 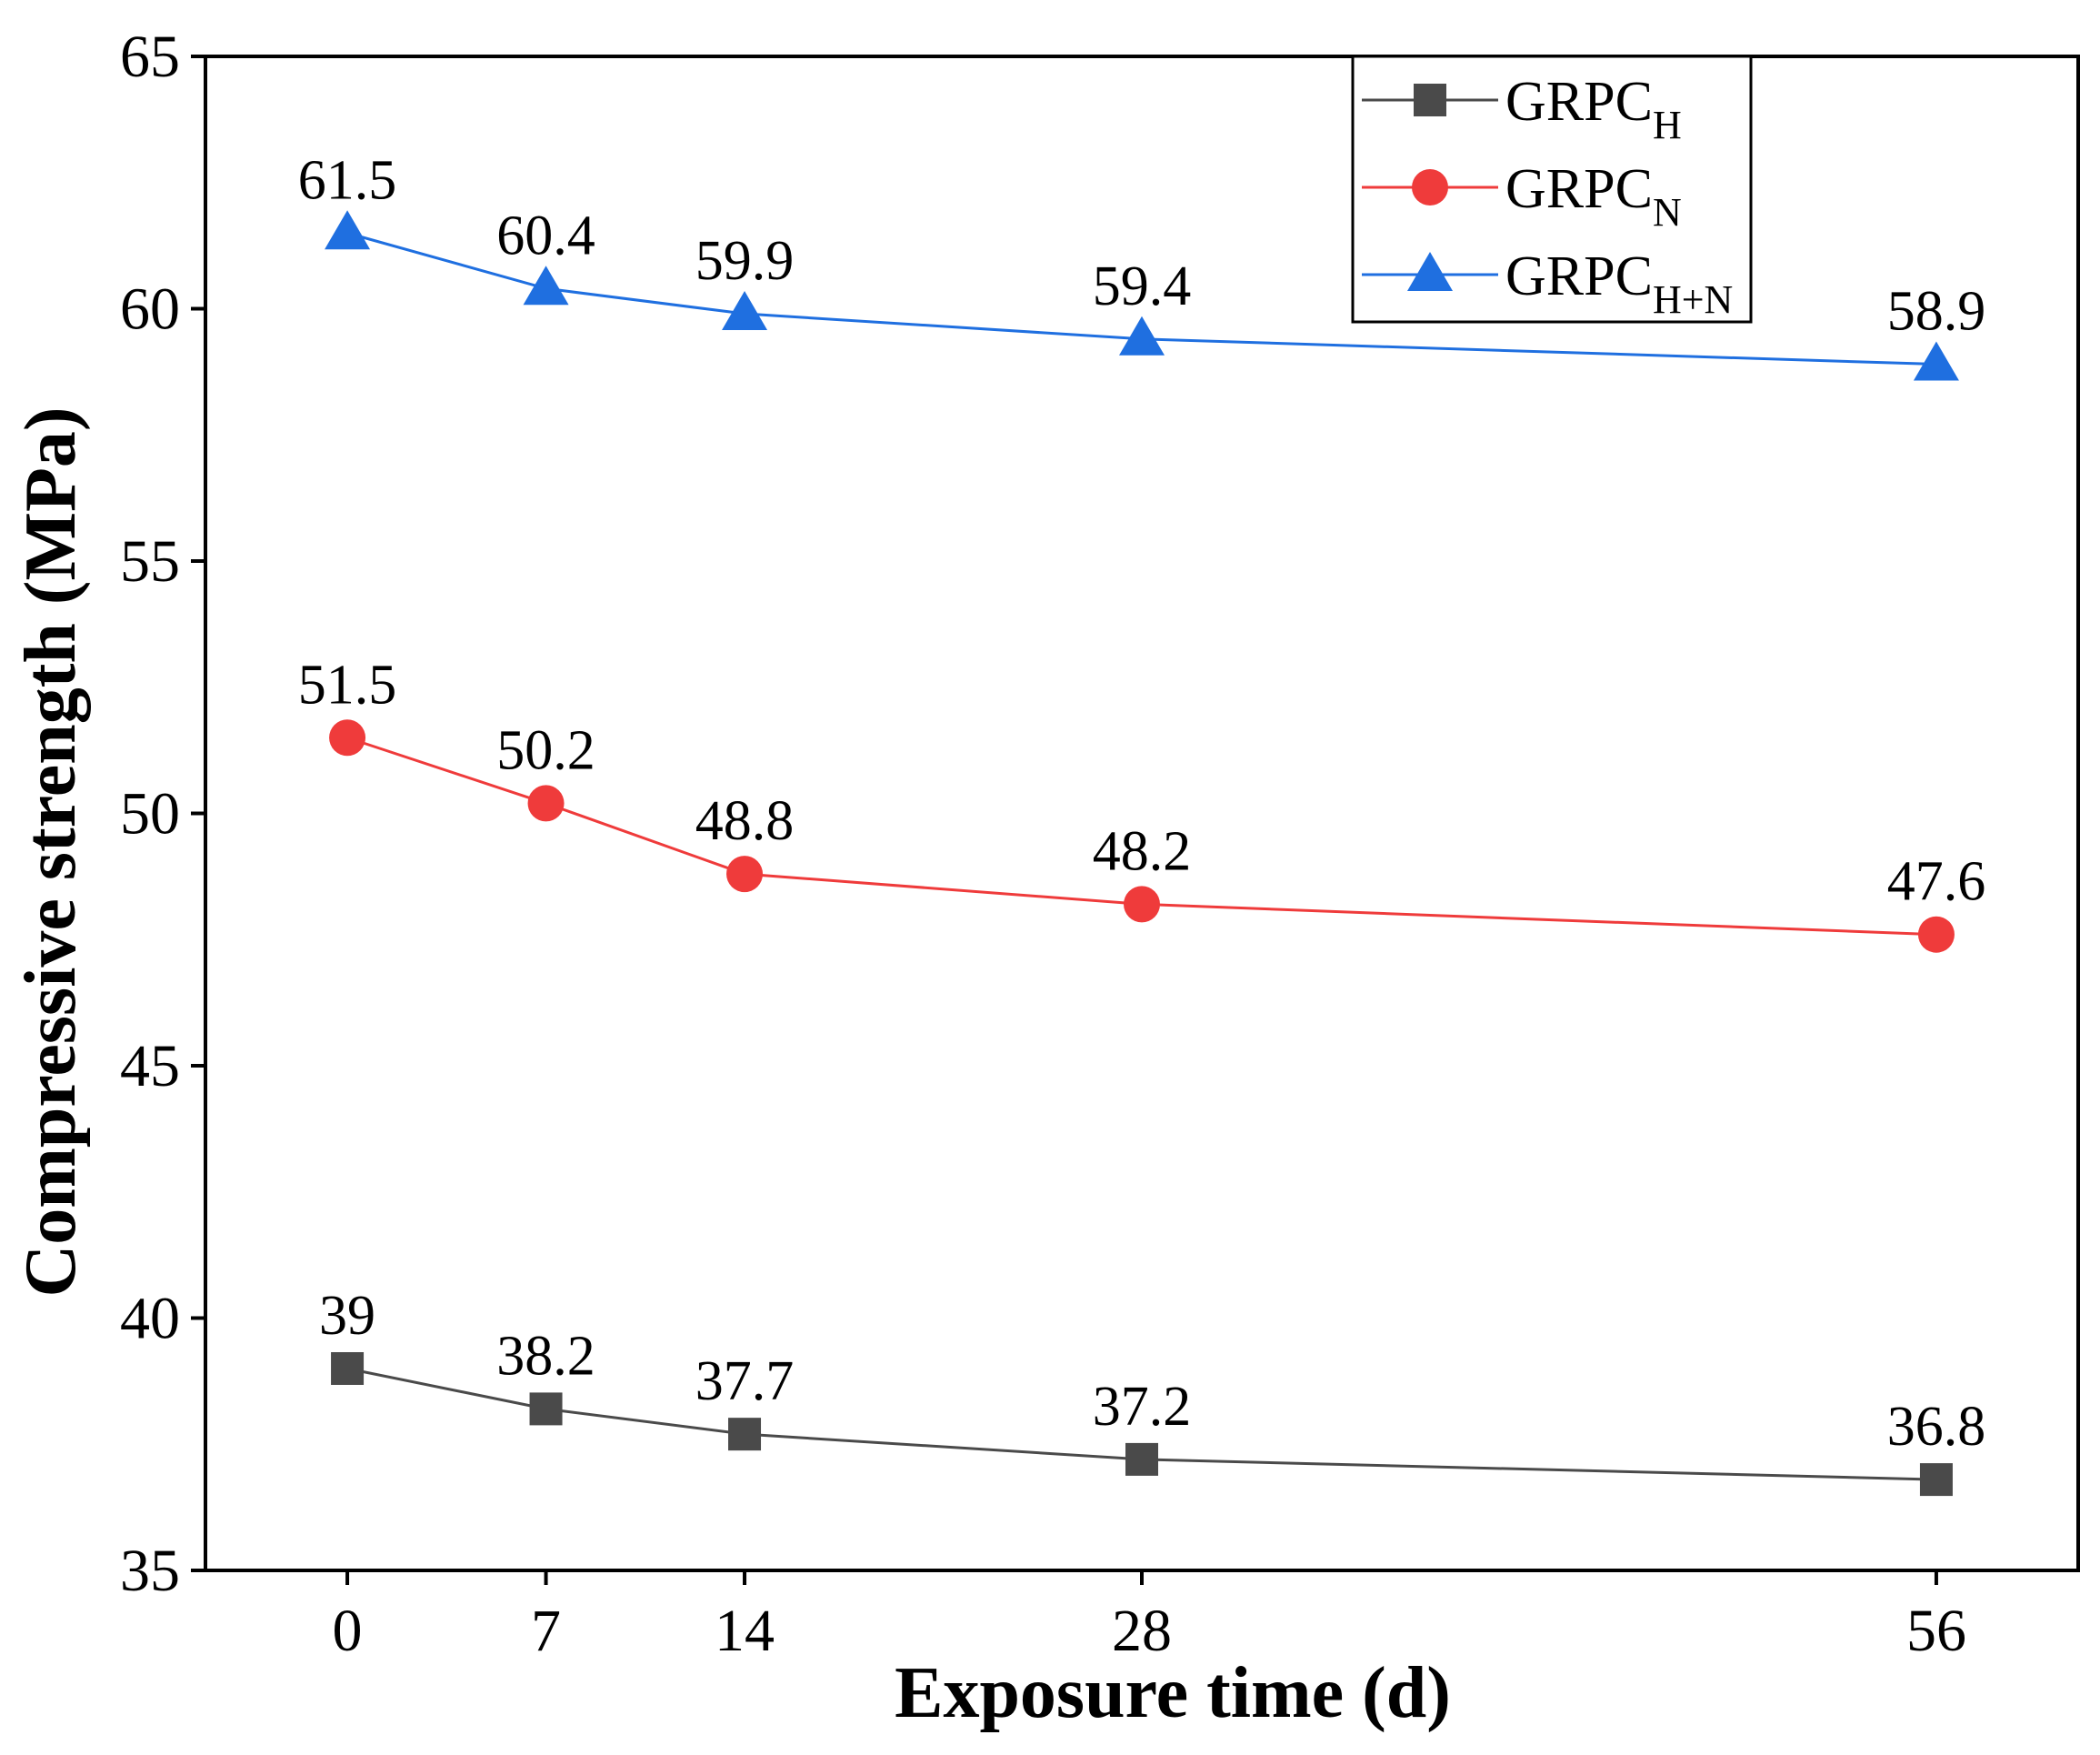 I want to click on x-tick-label-7: 7, so click(x=546, y=1631).